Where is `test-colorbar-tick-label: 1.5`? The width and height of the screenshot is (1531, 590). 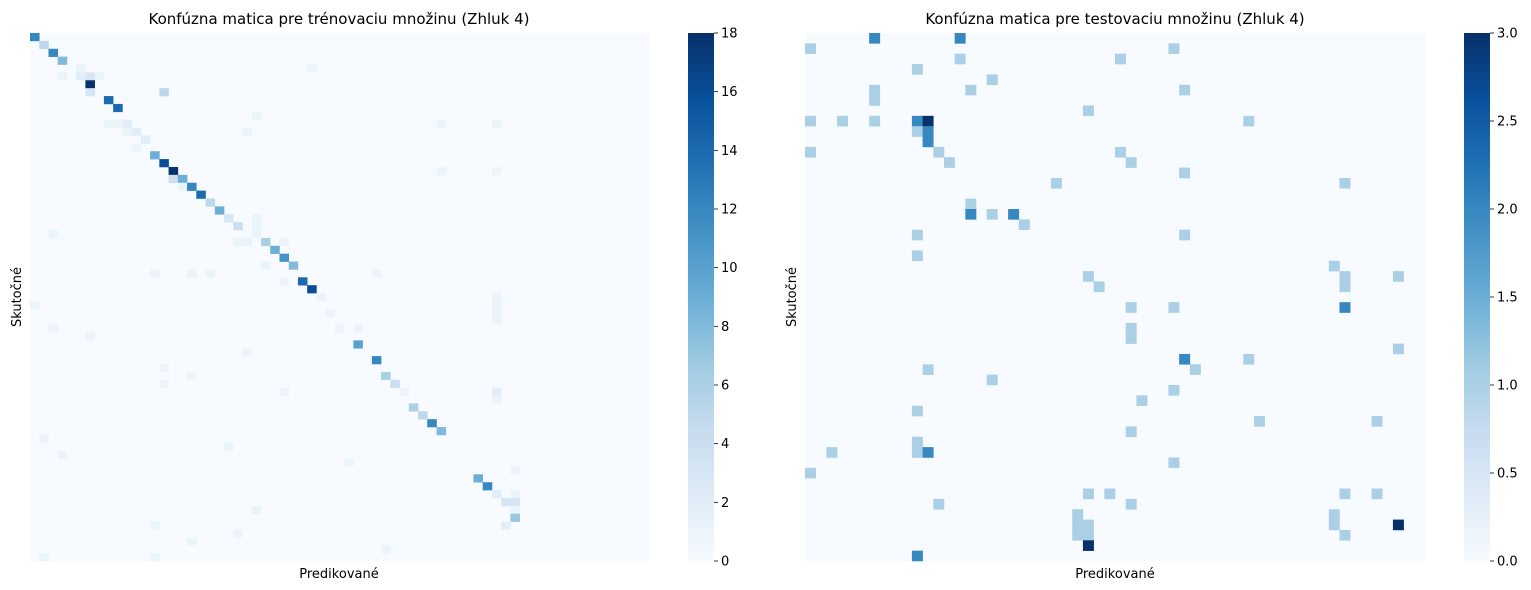 test-colorbar-tick-label: 1.5 is located at coordinates (1507, 298).